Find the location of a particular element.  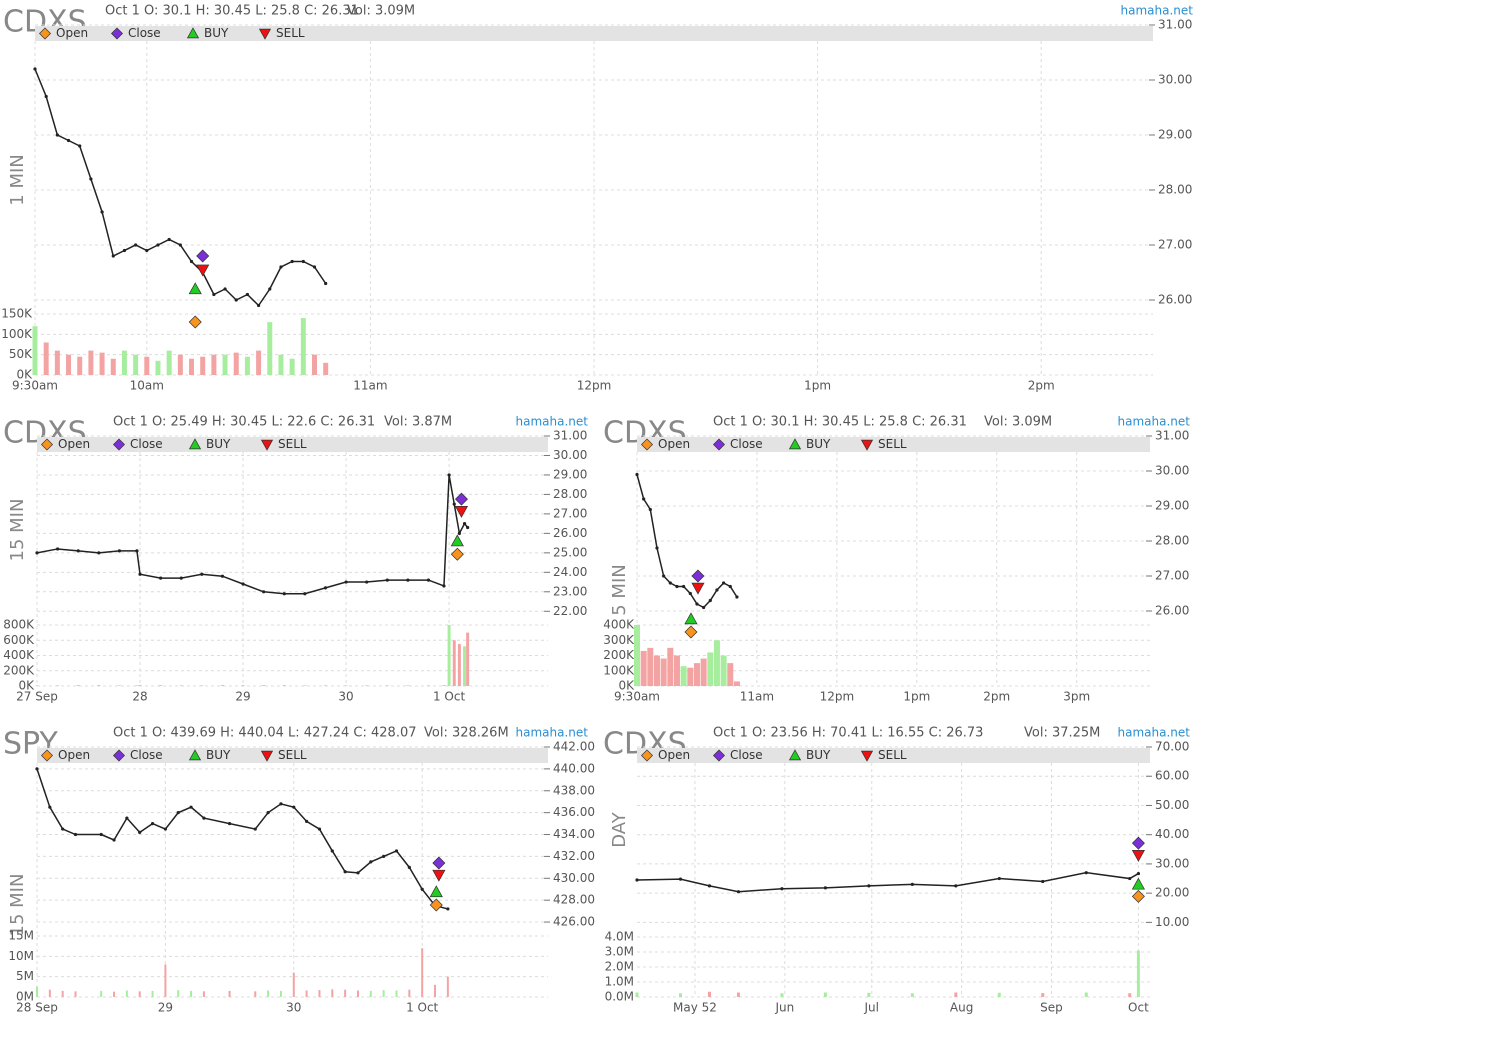

y-tick-label: 29.00 is located at coordinates (1172, 506).